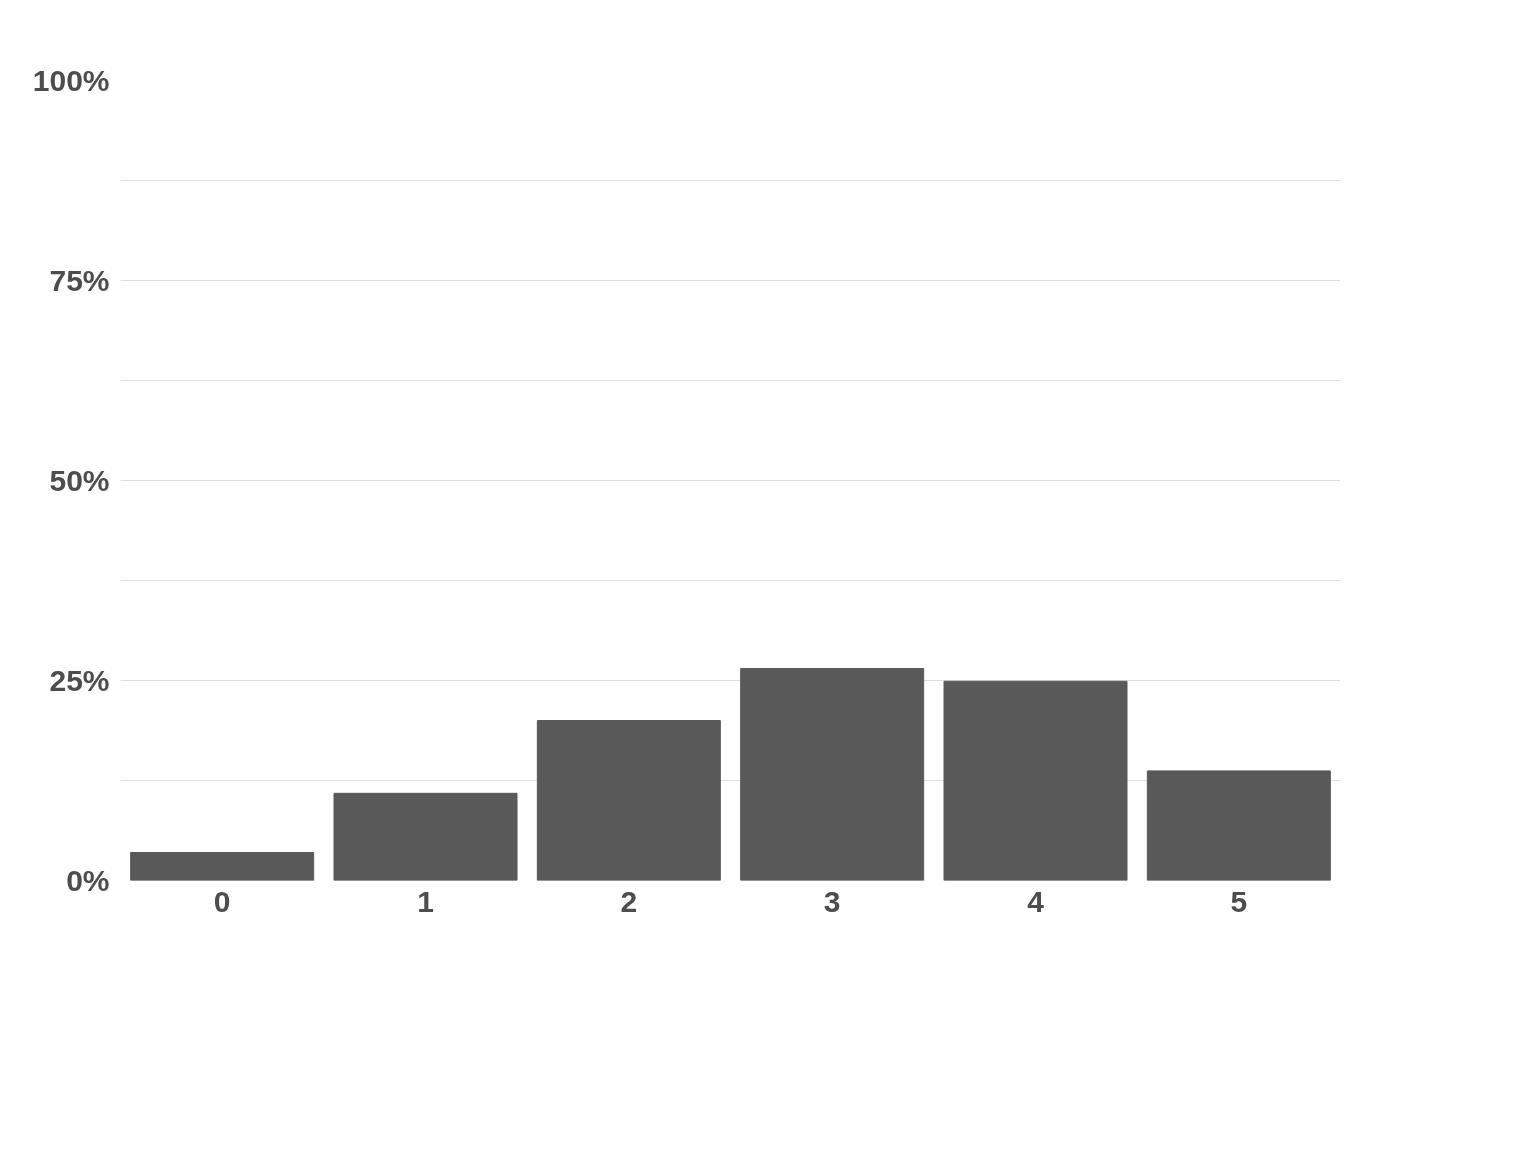 The height and width of the screenshot is (1166, 1516). I want to click on y-tick-label: 50%, so click(79, 480).